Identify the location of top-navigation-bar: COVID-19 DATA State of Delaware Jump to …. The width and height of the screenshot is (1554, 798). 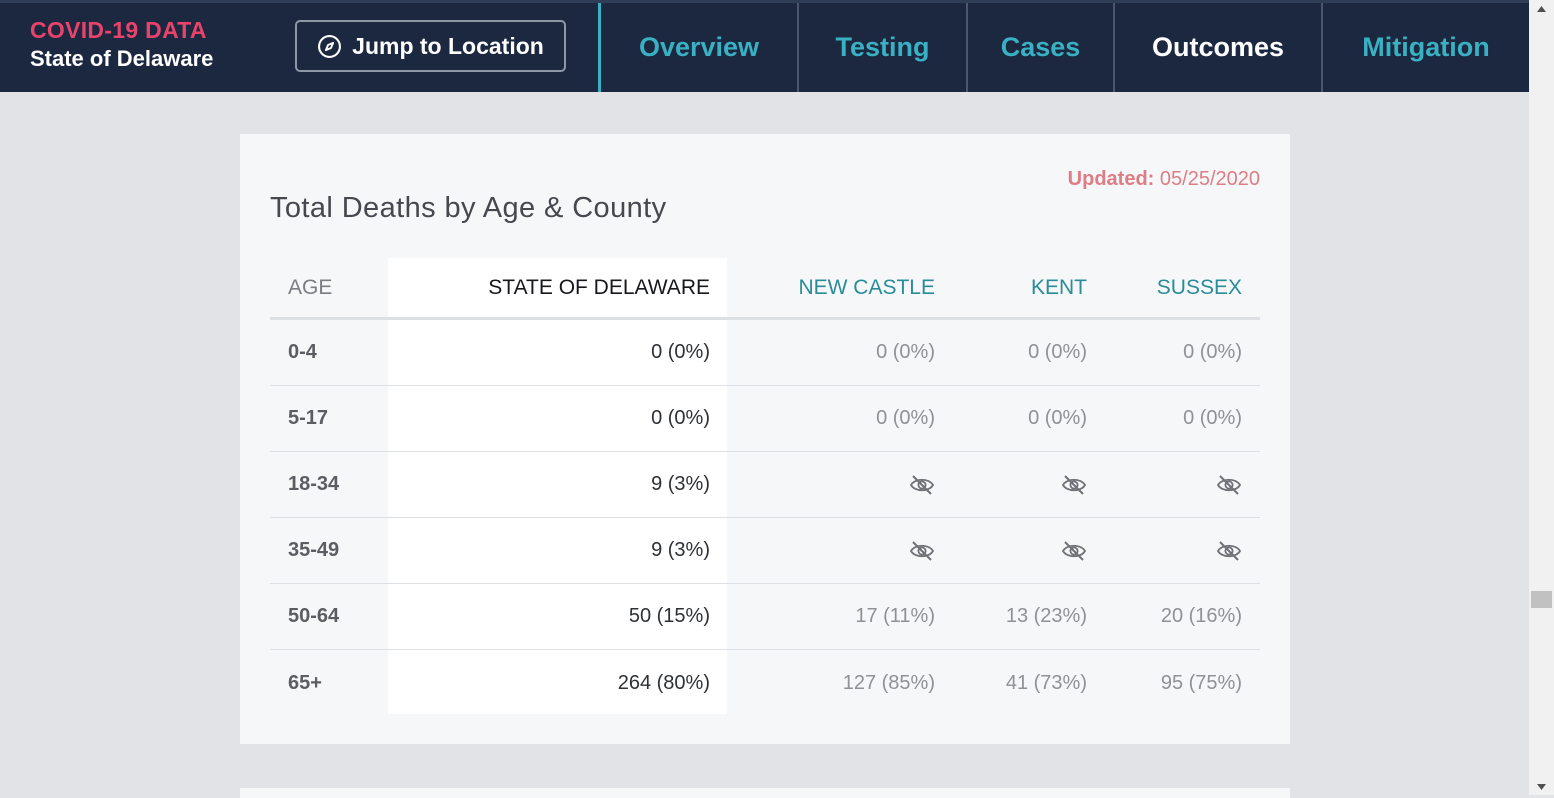
(764, 46).